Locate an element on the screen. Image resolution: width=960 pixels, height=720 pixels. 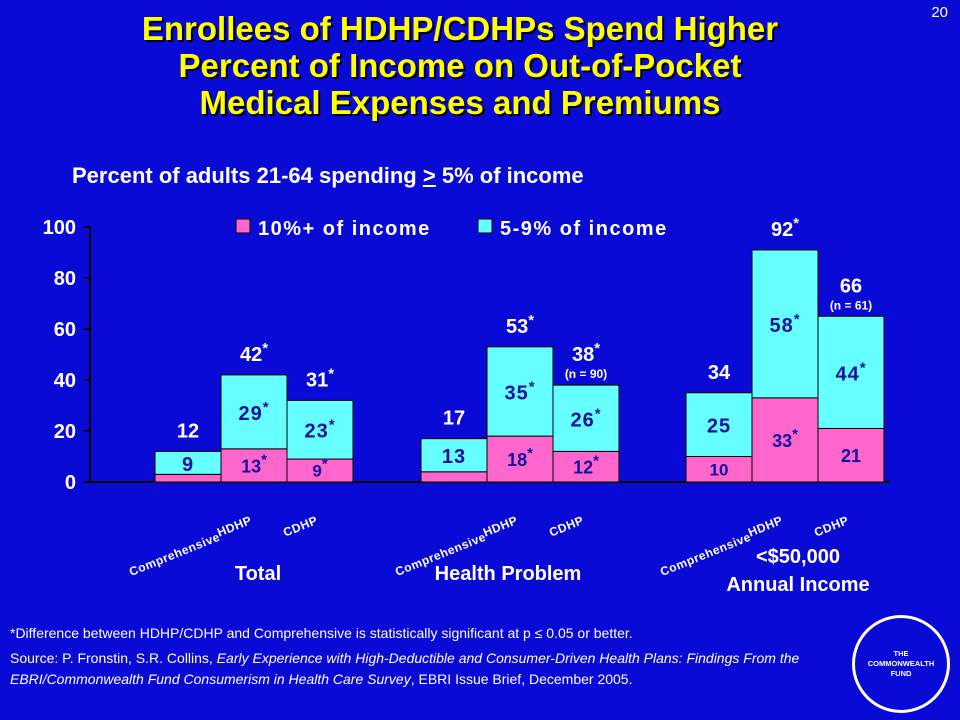
bar-total-label: 92* is located at coordinates (785, 228).